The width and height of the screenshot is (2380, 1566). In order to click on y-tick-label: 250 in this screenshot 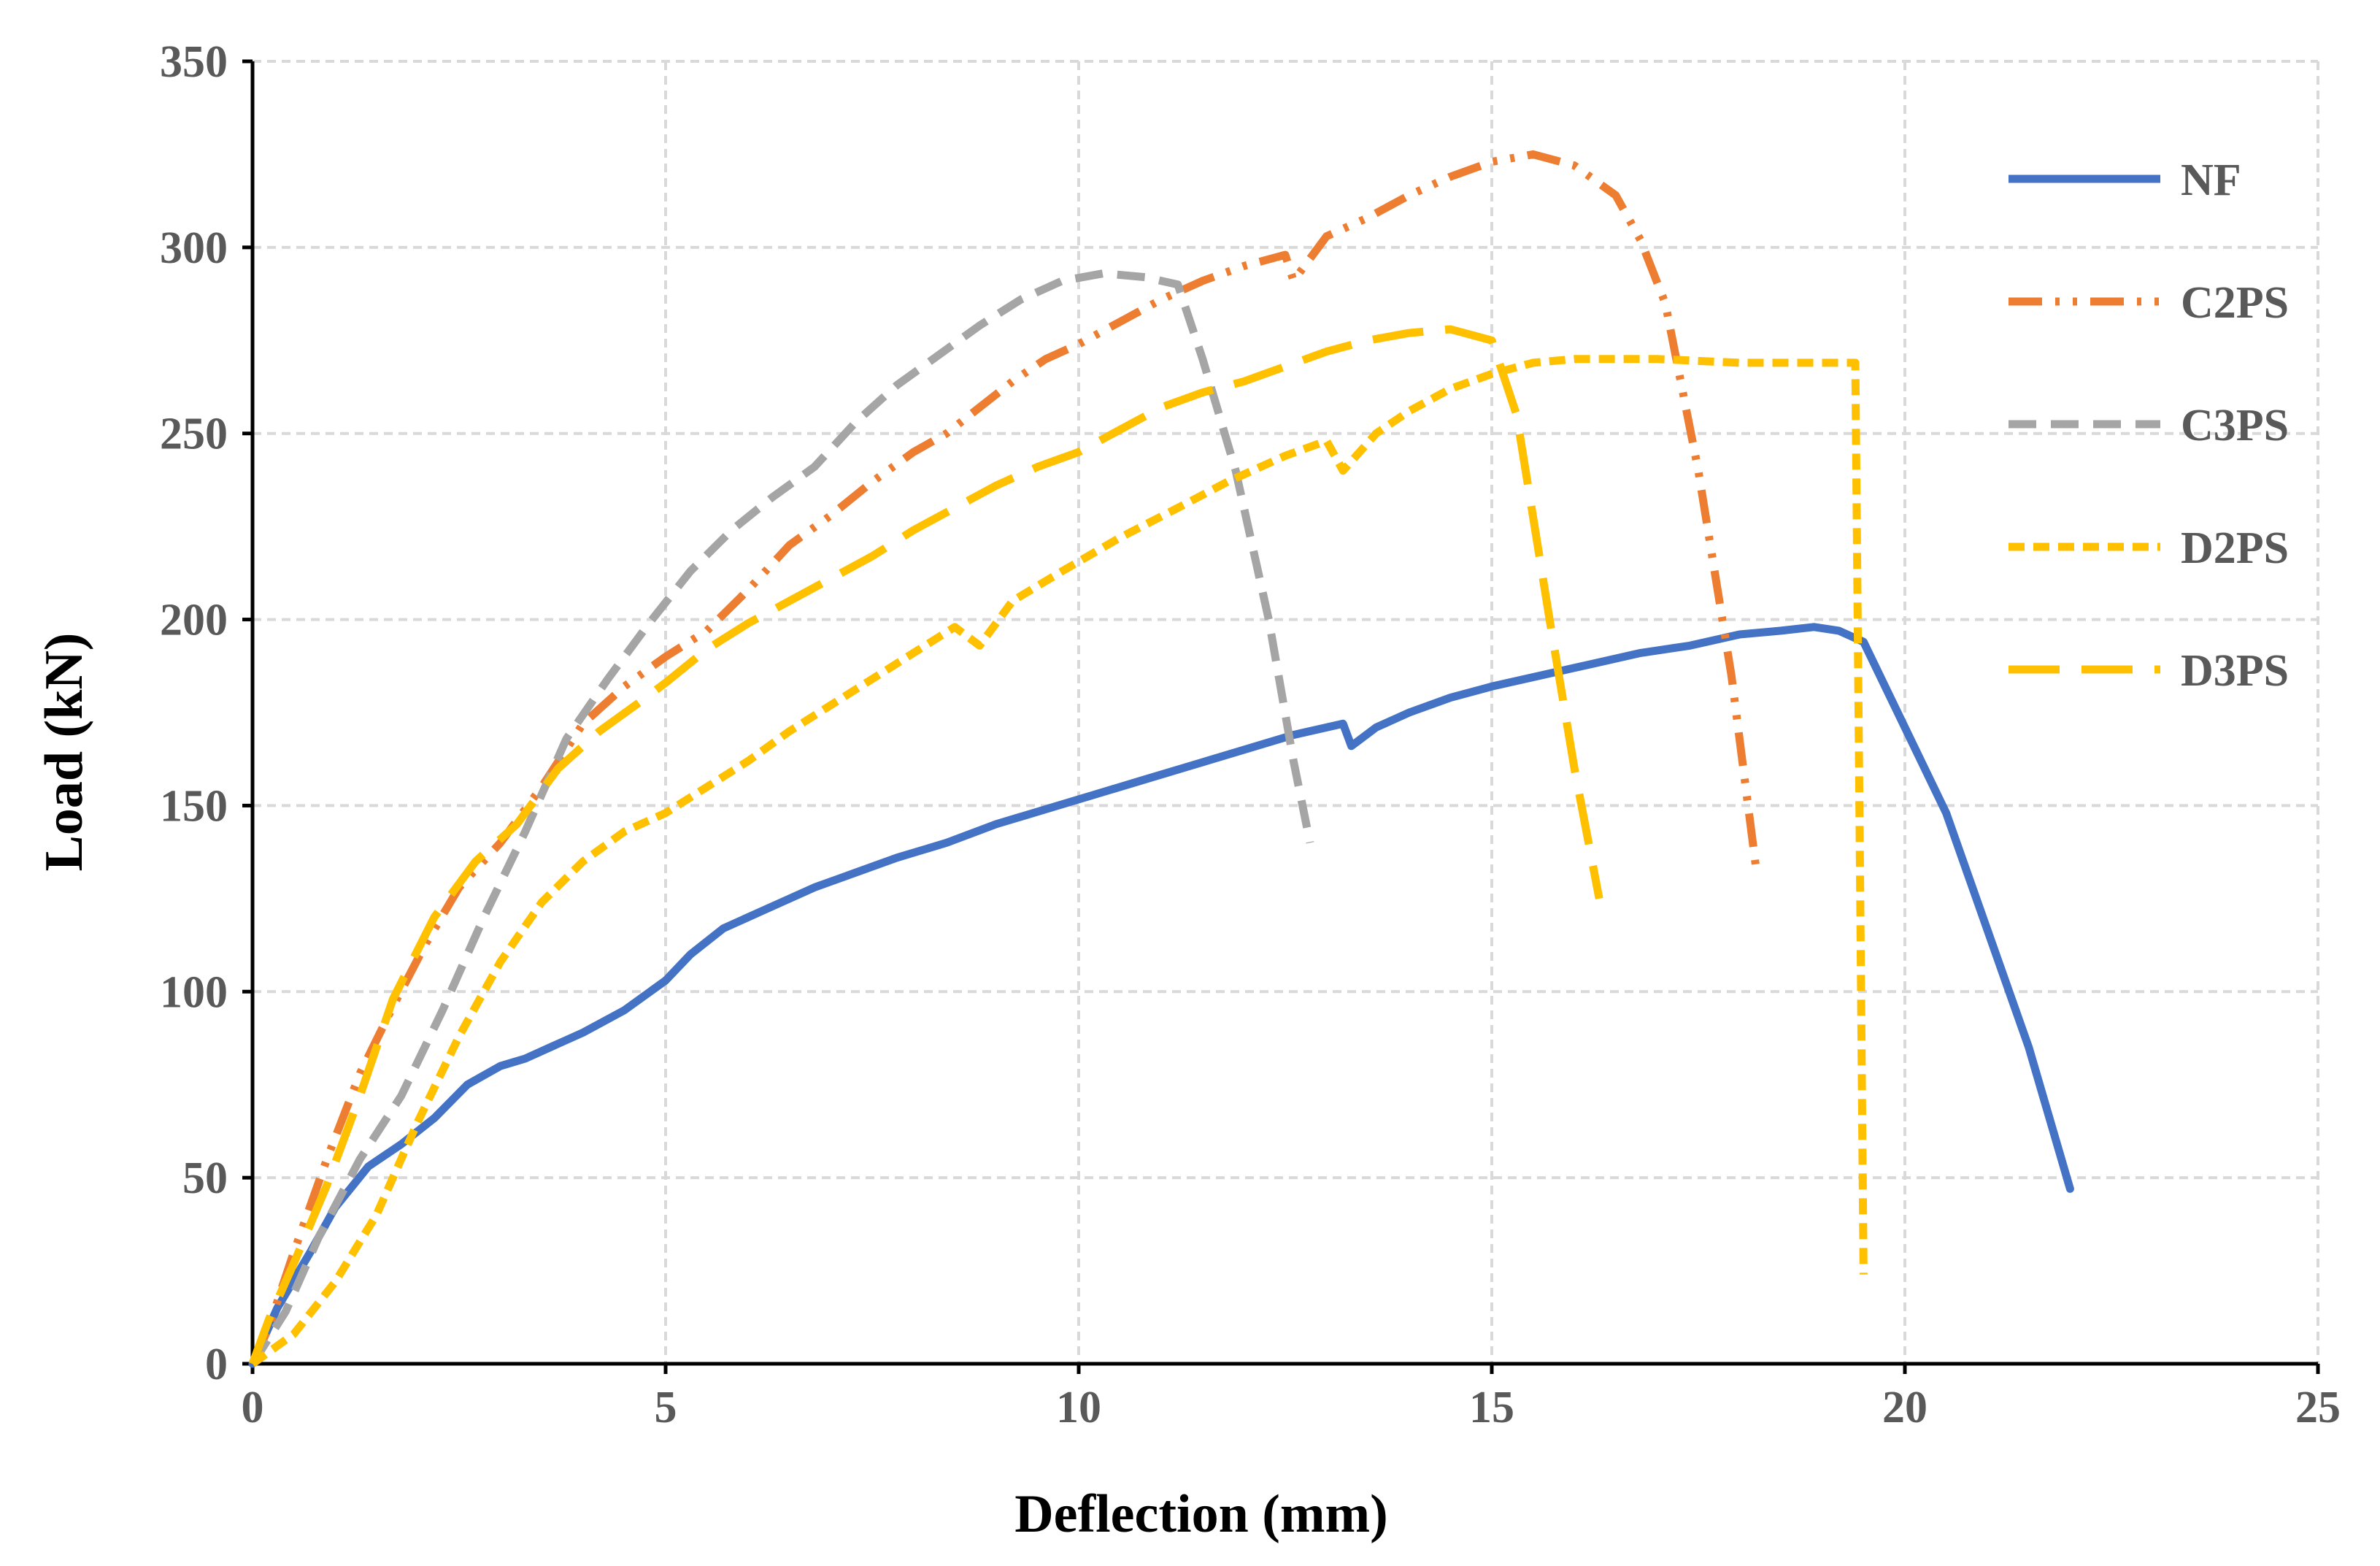, I will do `click(194, 434)`.